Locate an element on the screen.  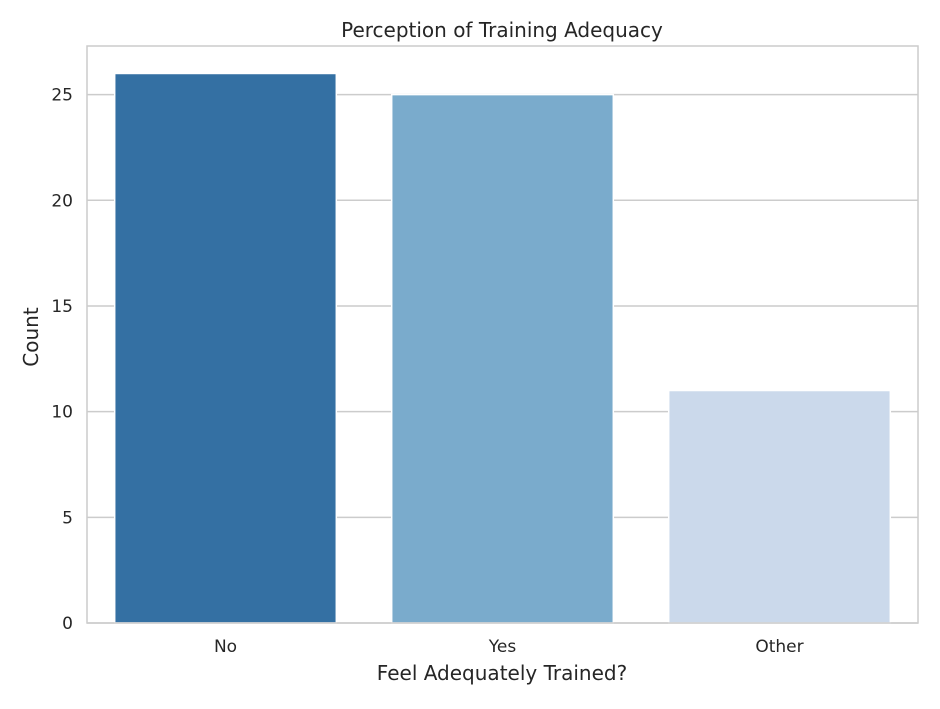
x-tick-labels: No Yes Other is located at coordinates (509, 647).